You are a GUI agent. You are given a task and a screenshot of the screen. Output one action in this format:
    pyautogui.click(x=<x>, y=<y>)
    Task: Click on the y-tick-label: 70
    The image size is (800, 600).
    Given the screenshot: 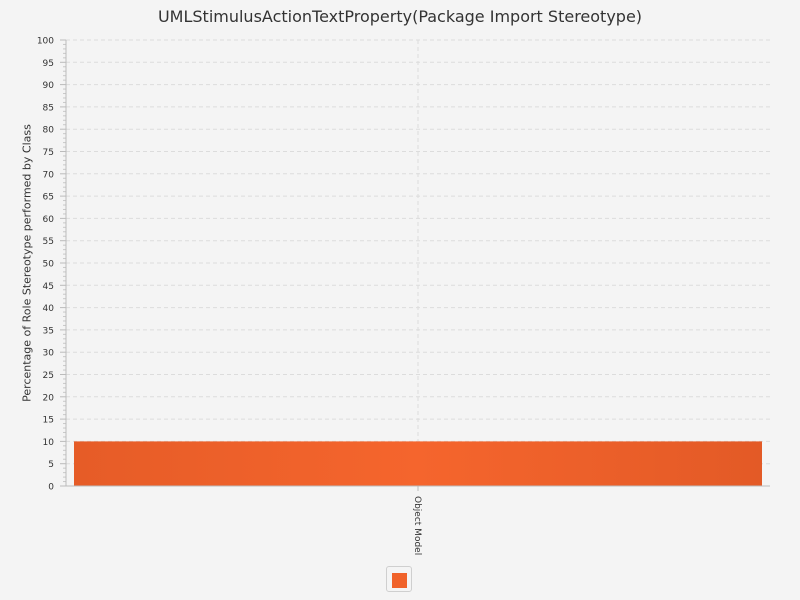 What is the action you would take?
    pyautogui.click(x=49, y=175)
    